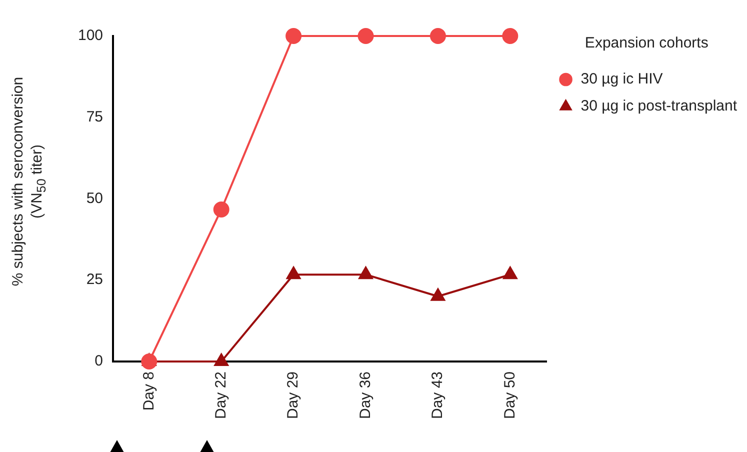  I want to click on legend-title: Expansion cohorts, so click(646, 43).